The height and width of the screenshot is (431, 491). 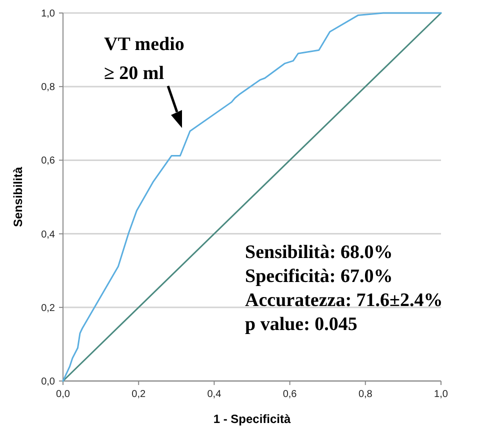 I want to click on y-tick-label: 0,2, so click(x=48, y=308).